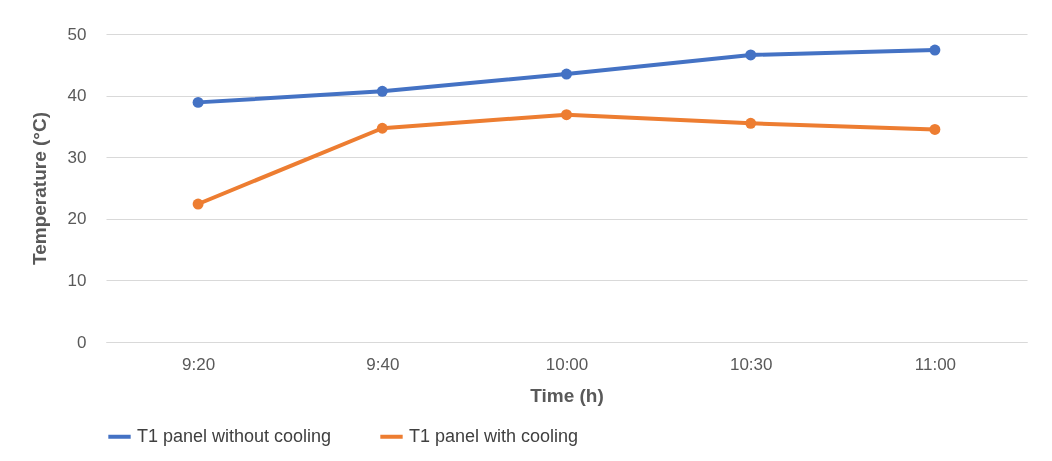 The image size is (1052, 461). What do you see at coordinates (383, 364) in the screenshot?
I see `x-tick-label: 9:40` at bounding box center [383, 364].